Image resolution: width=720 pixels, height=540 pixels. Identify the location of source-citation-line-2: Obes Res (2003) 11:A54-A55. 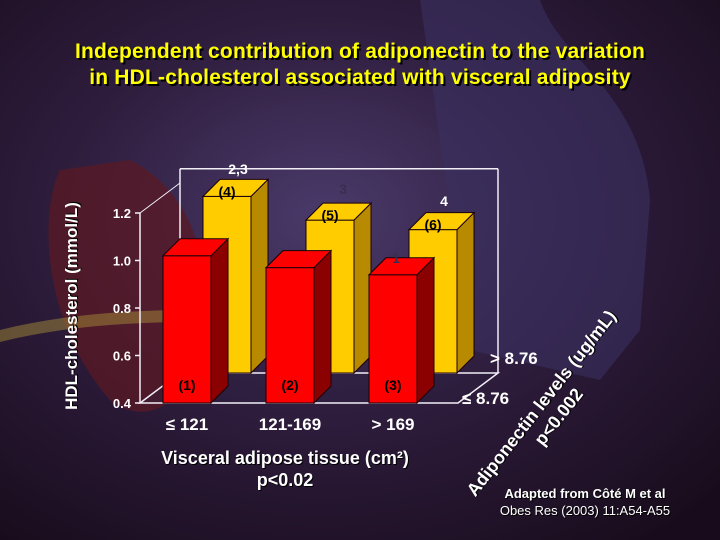
(585, 510).